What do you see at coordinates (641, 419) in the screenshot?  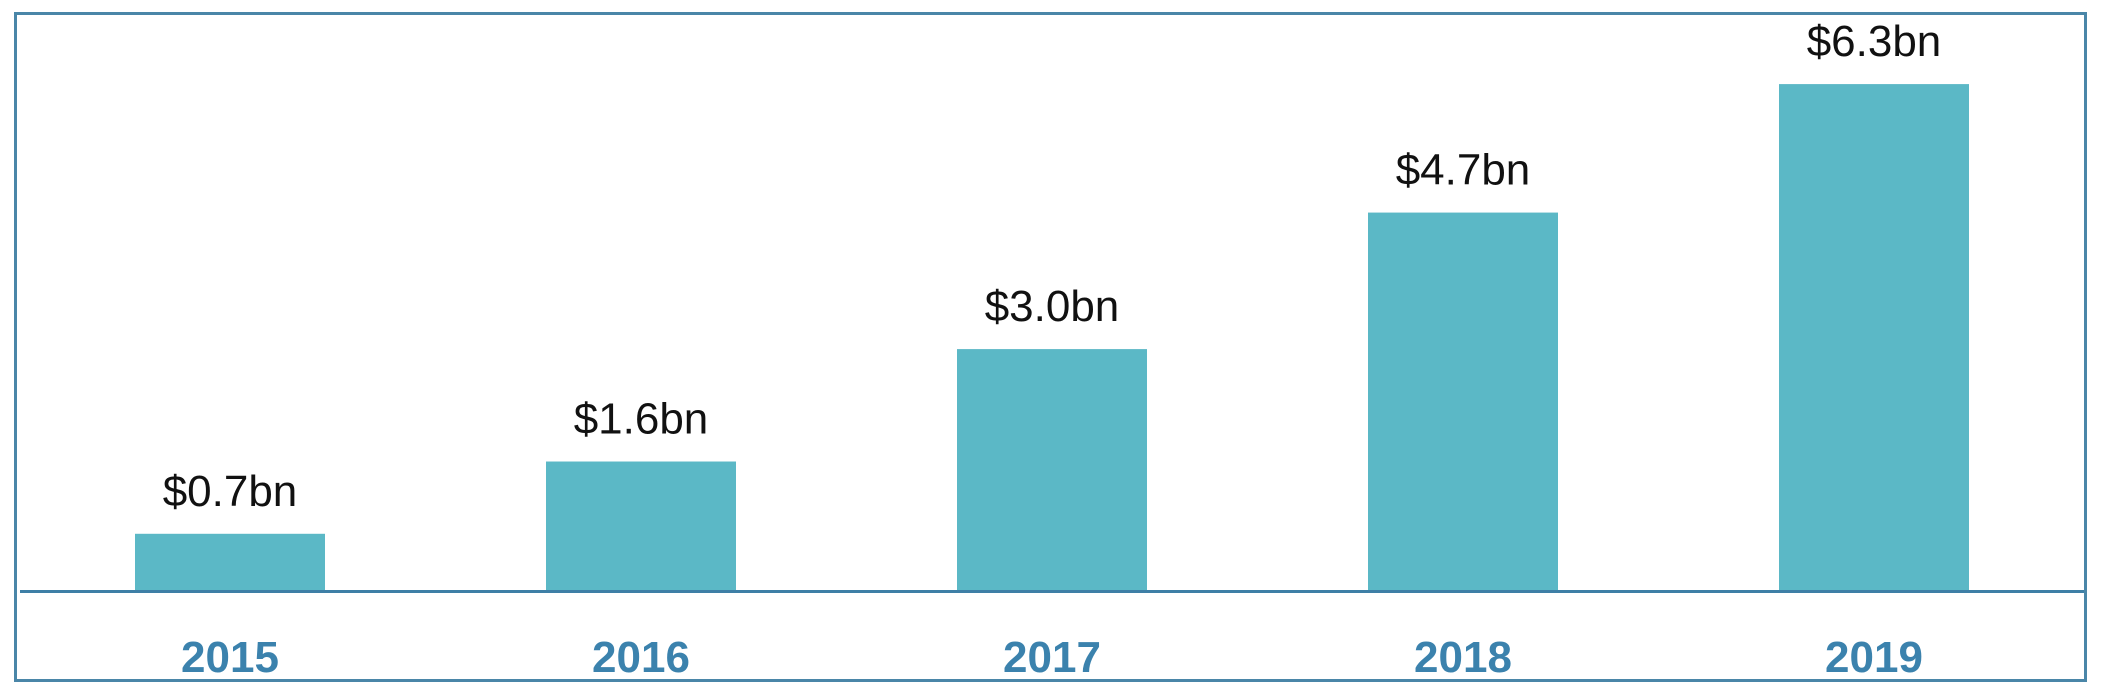 I see `data-label-2016: $1.6bn` at bounding box center [641, 419].